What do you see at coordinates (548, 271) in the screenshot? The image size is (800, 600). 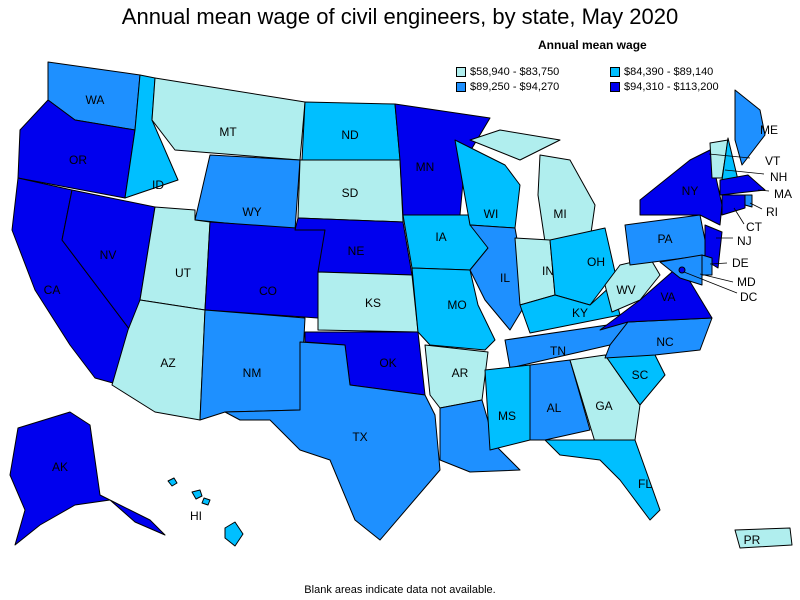 I see `state-label-in: IN` at bounding box center [548, 271].